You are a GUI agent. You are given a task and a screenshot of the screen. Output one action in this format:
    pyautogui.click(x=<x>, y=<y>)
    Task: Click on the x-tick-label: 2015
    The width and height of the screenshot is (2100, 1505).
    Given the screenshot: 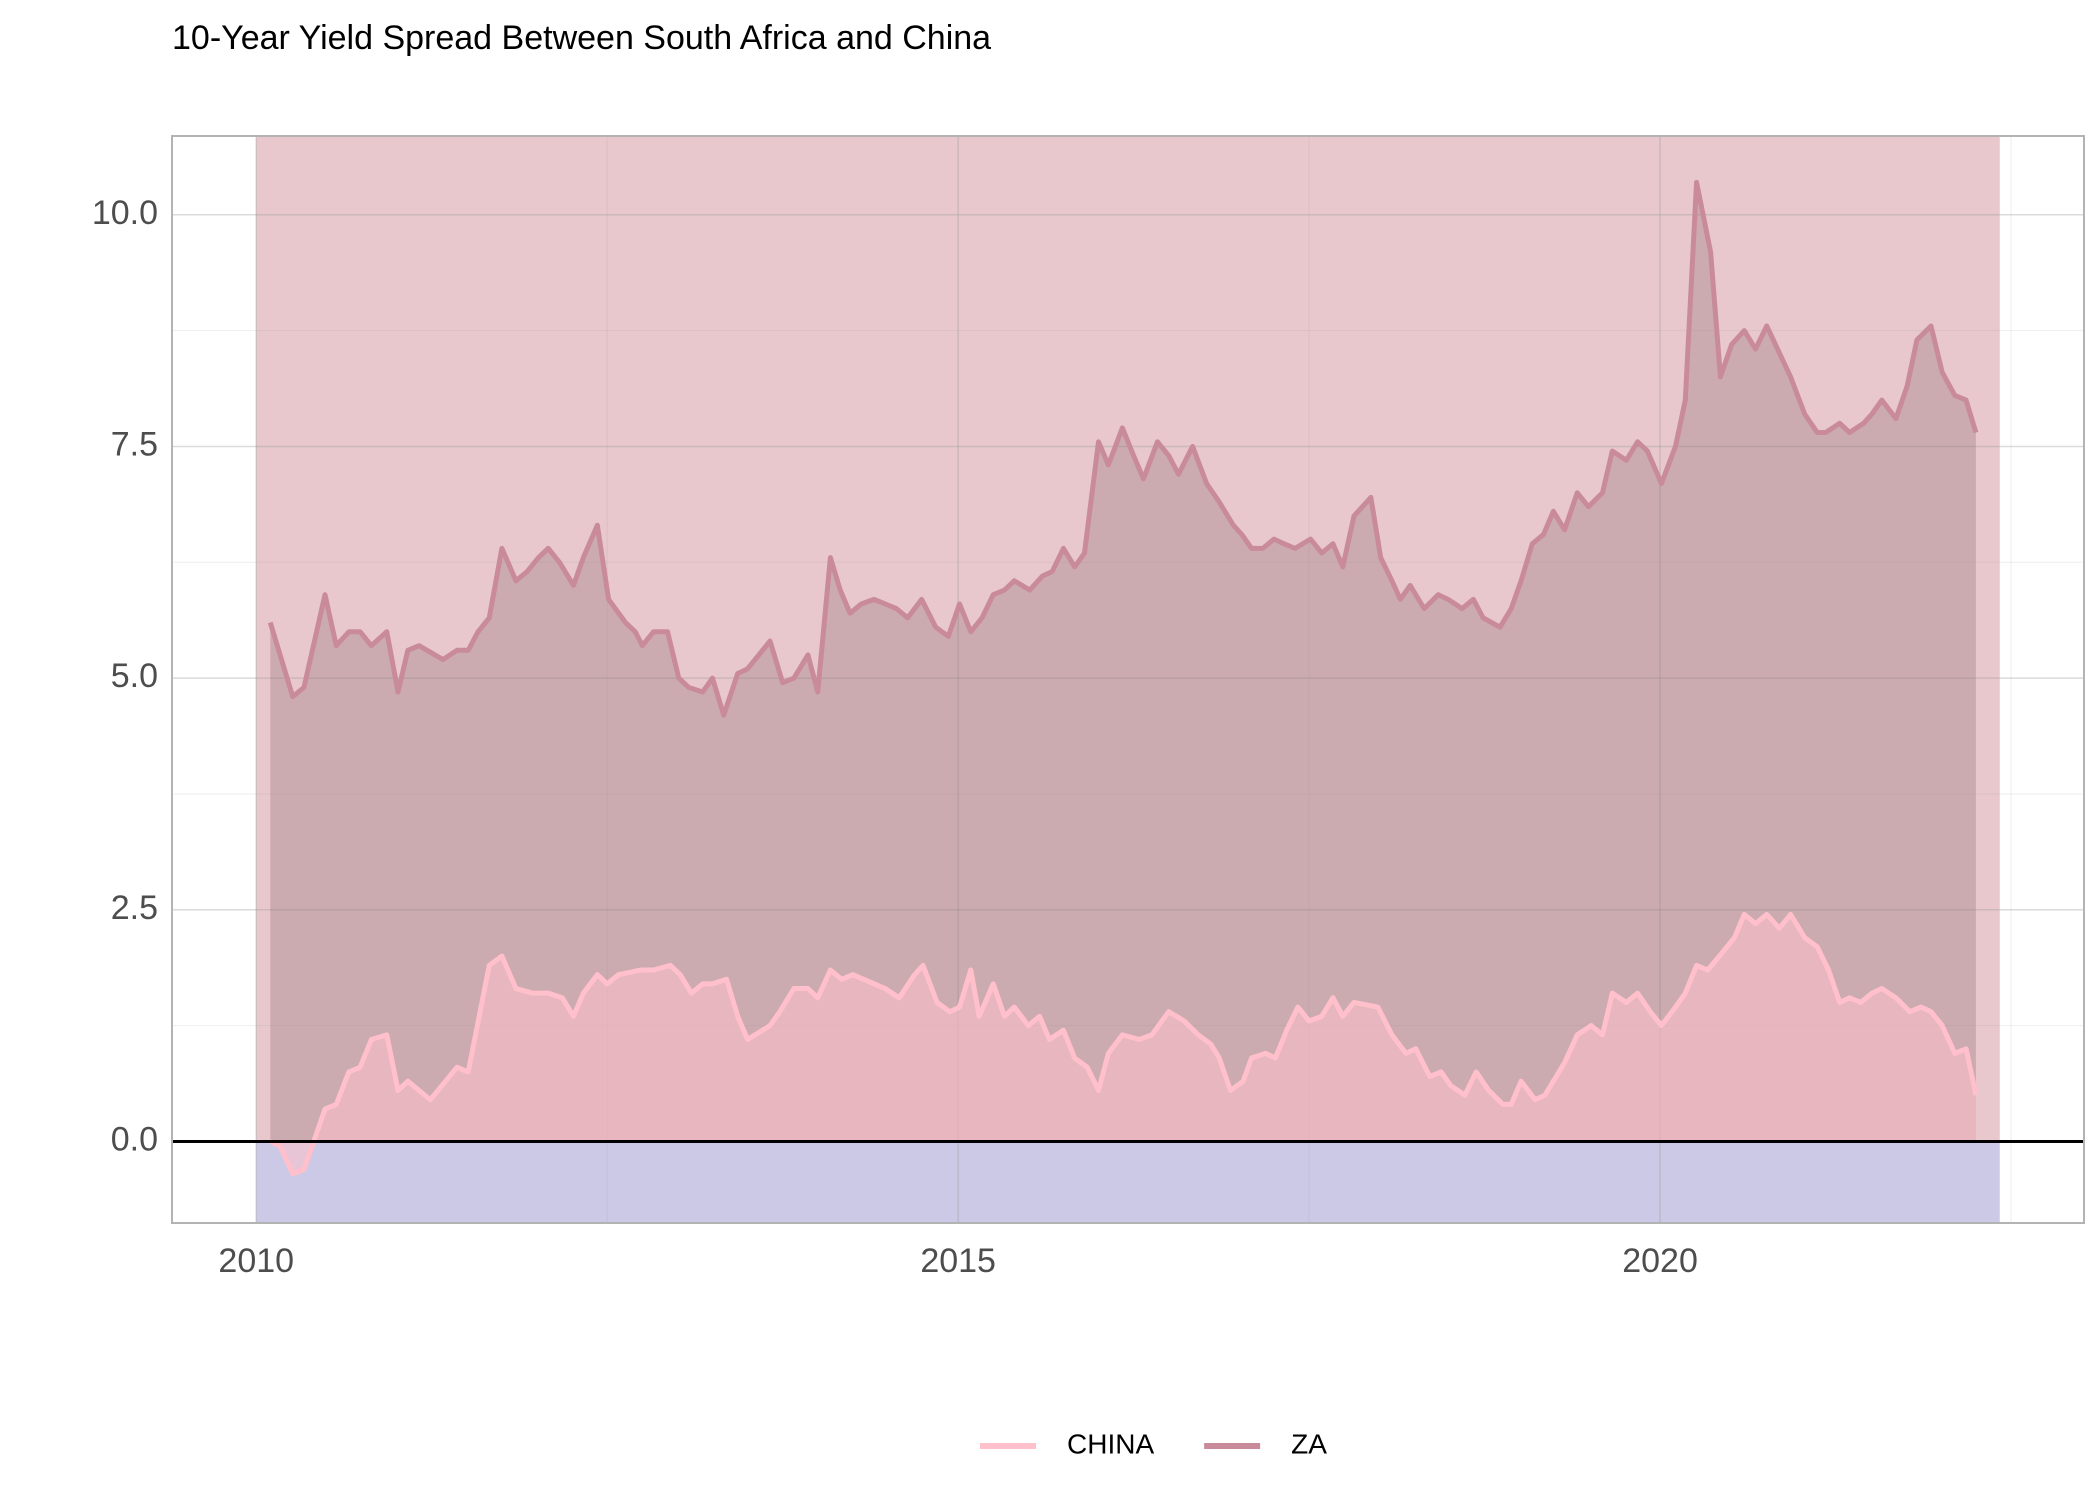 What is the action you would take?
    pyautogui.click(x=958, y=1261)
    